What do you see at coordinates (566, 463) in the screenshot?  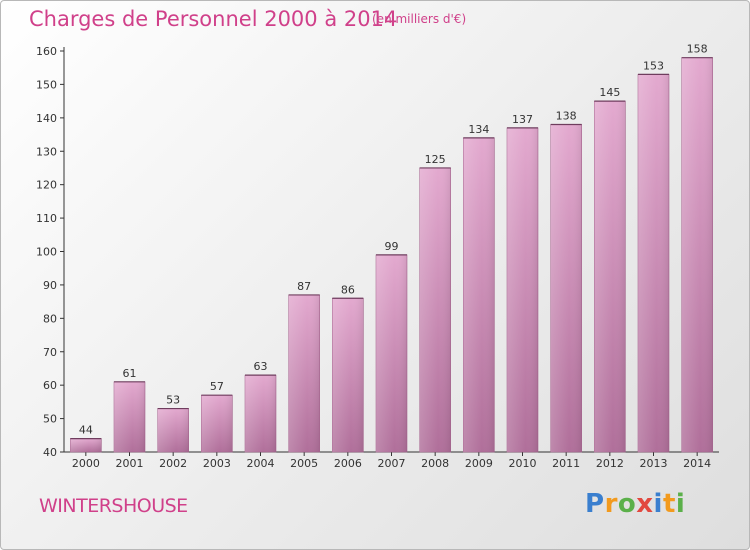 I see `x-tick-label: 2011` at bounding box center [566, 463].